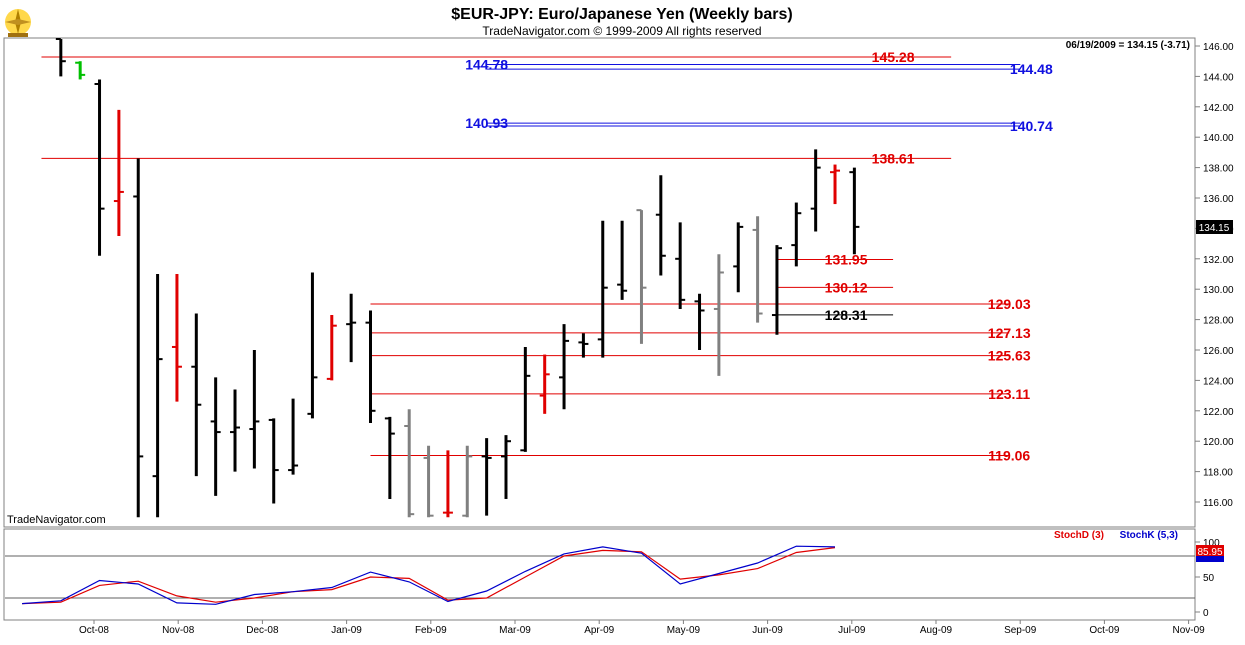  Describe the element at coordinates (852, 630) in the screenshot. I see `x-tick-label: Jul-09` at that location.